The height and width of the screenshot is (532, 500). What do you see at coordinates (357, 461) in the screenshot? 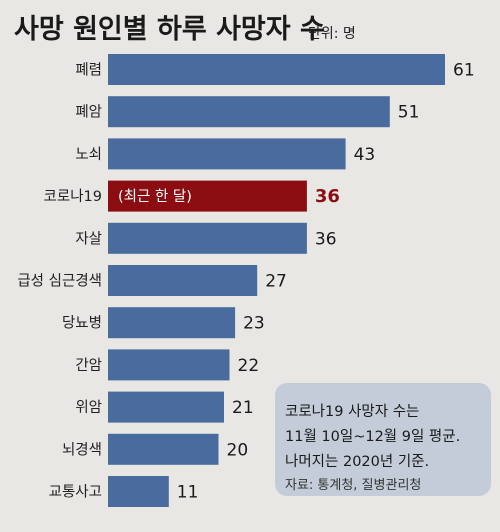
I see `note-line: 나머지는 2020년 기준.` at bounding box center [357, 461].